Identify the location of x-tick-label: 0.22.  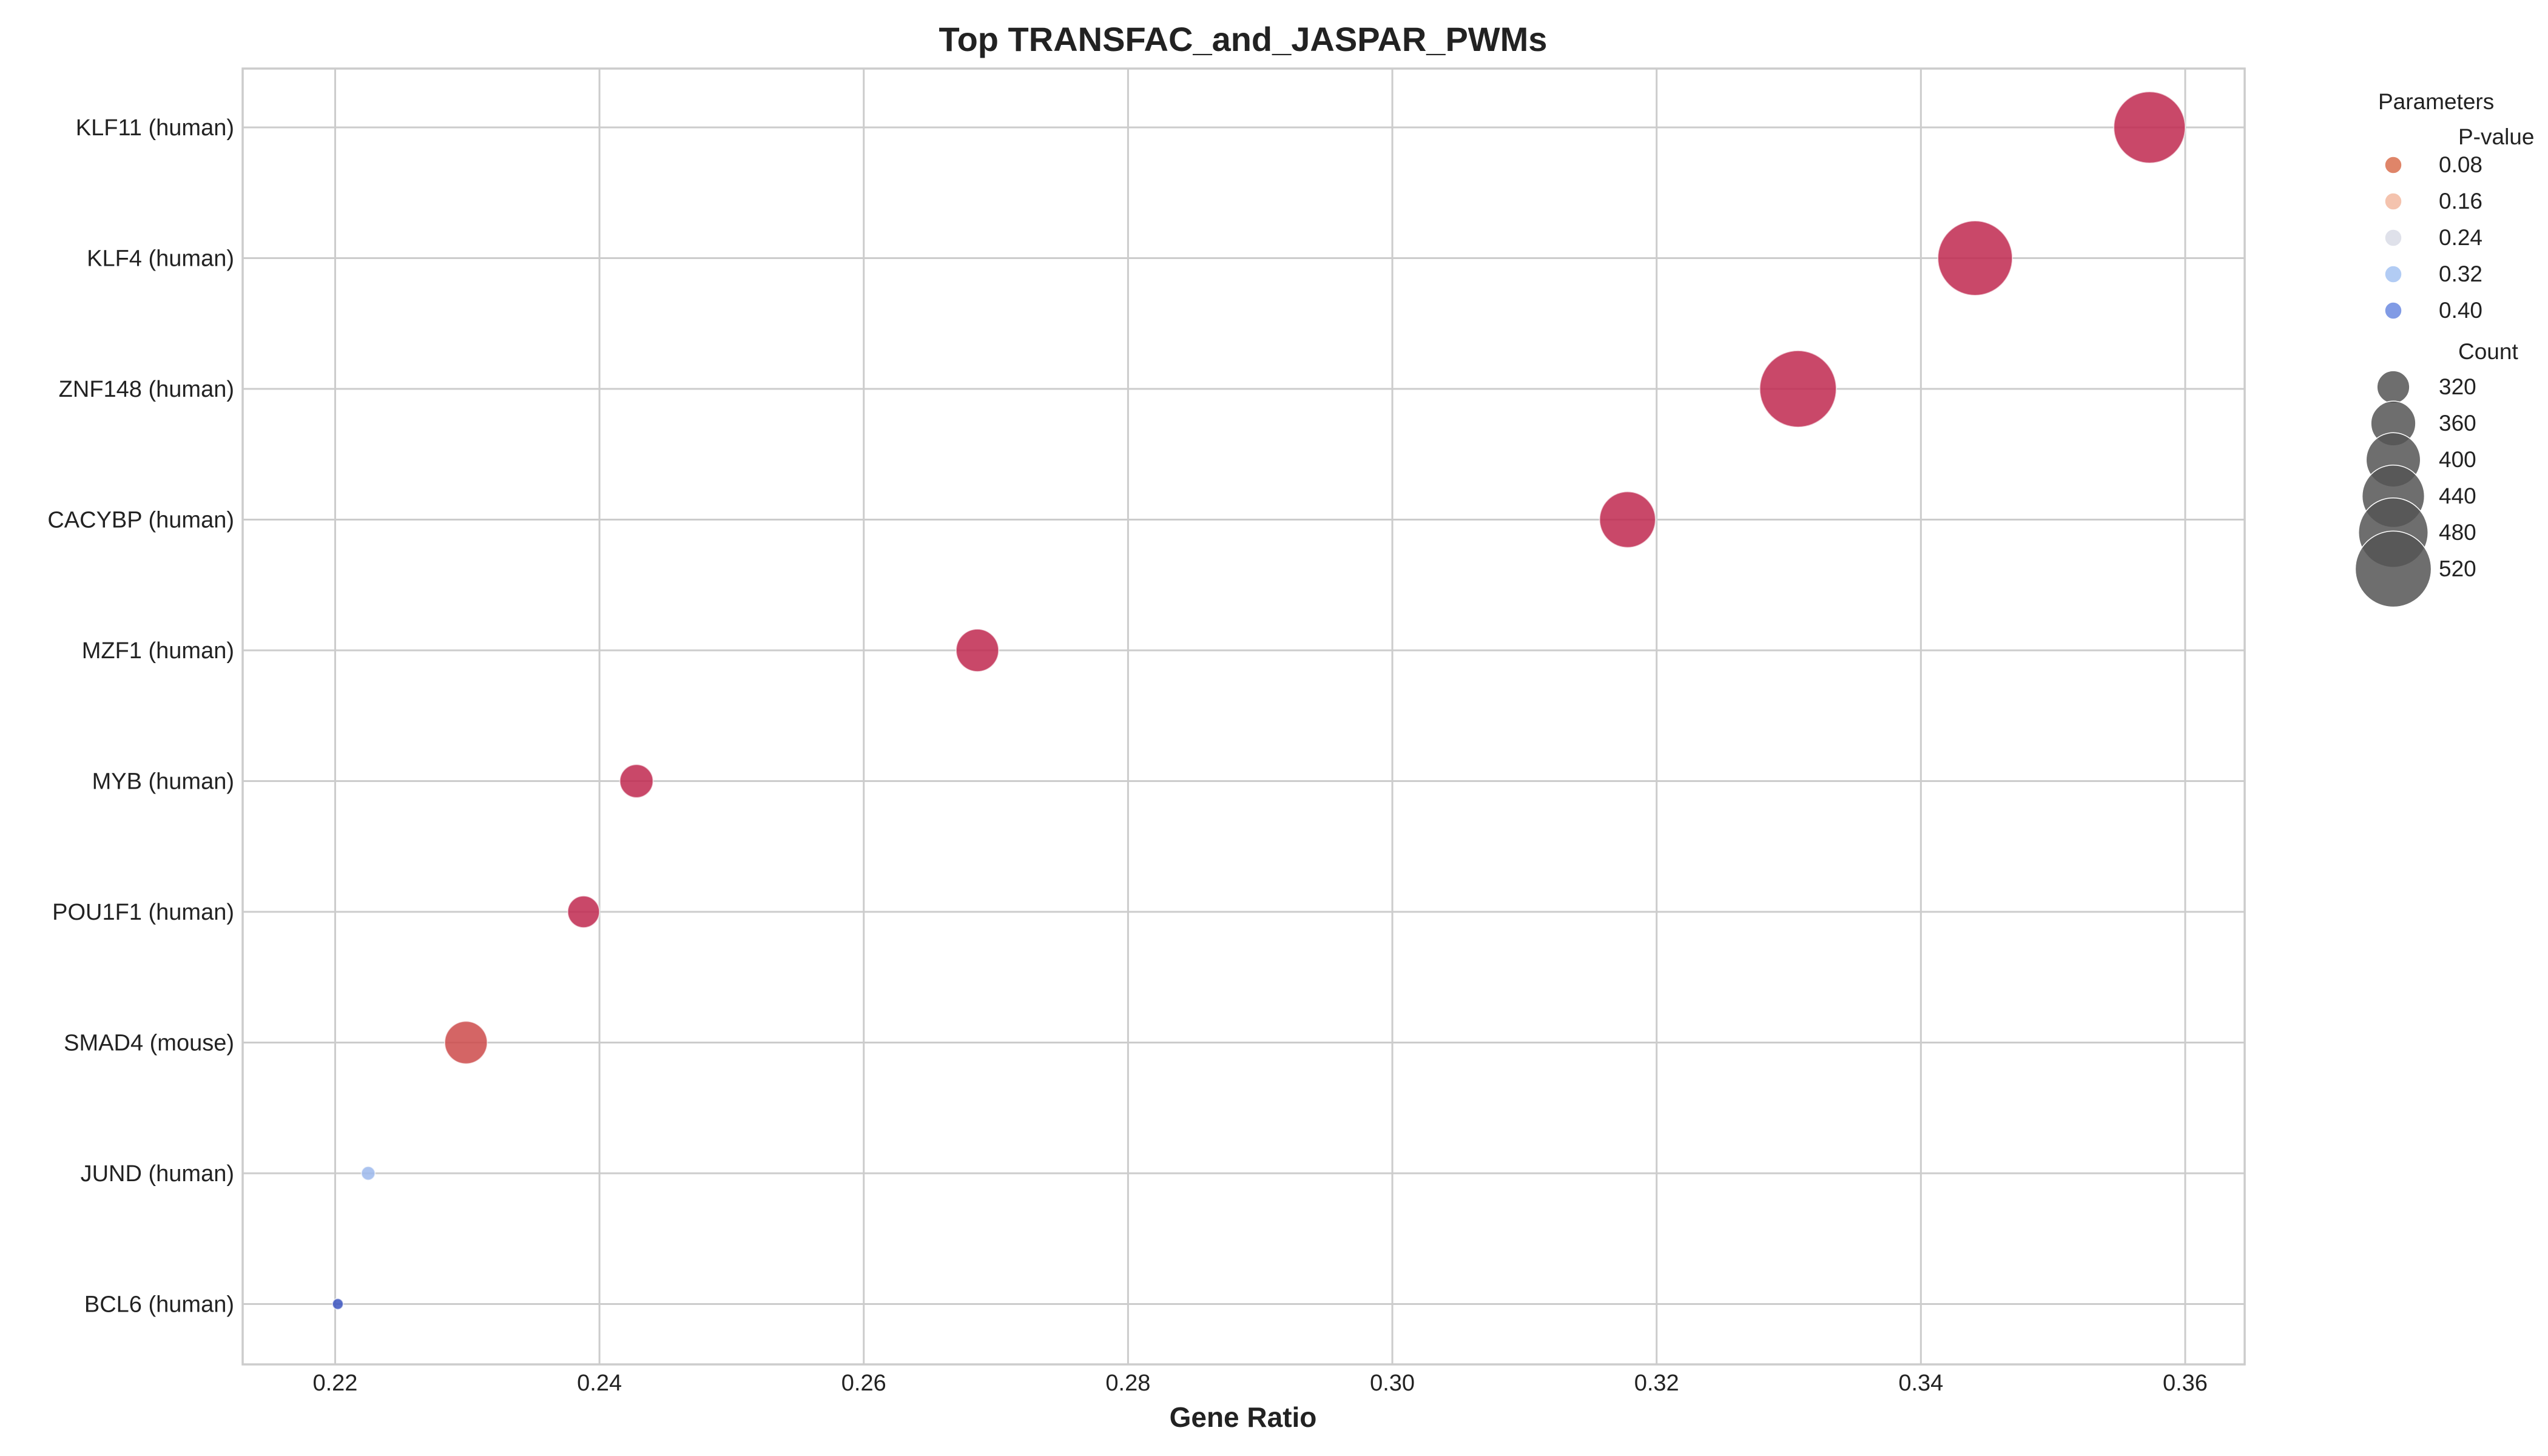
(334, 1383).